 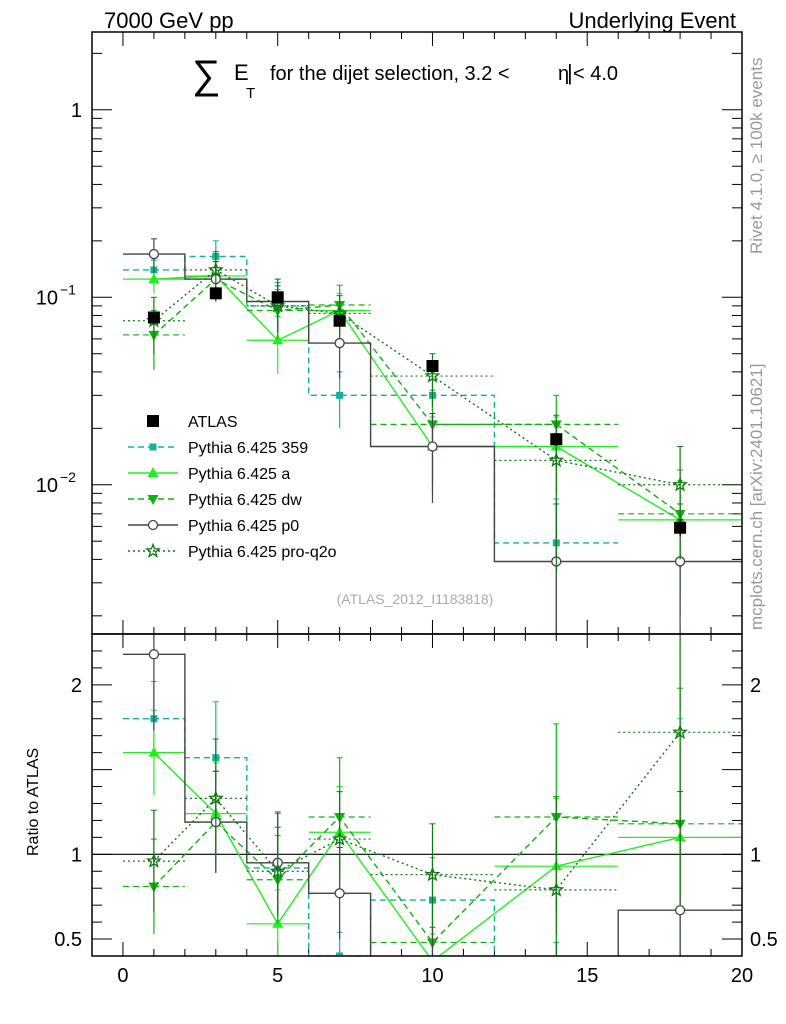 What do you see at coordinates (241, 72) in the screenshot?
I see `title-e-letter: E` at bounding box center [241, 72].